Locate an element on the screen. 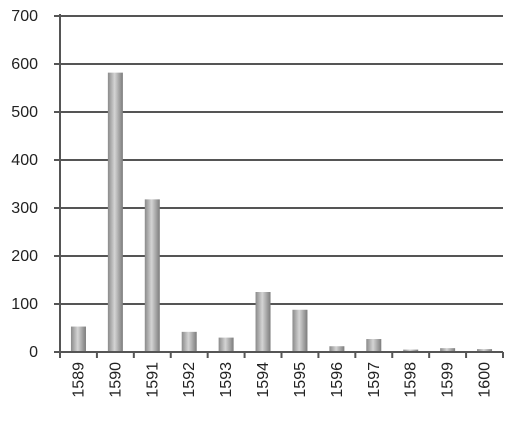 Image resolution: width=512 pixels, height=427 pixels. y-tick-label: 200 is located at coordinates (24, 256).